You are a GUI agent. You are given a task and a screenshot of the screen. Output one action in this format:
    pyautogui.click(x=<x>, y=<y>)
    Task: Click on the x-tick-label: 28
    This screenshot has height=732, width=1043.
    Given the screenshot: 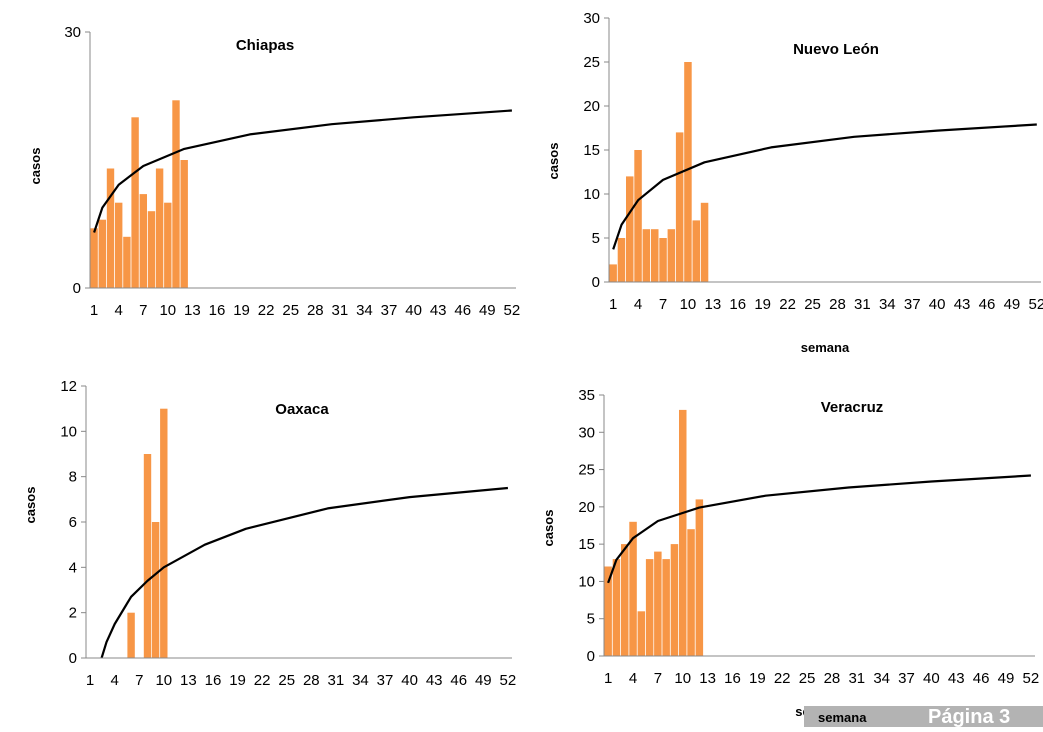 What is the action you would take?
    pyautogui.click(x=837, y=304)
    